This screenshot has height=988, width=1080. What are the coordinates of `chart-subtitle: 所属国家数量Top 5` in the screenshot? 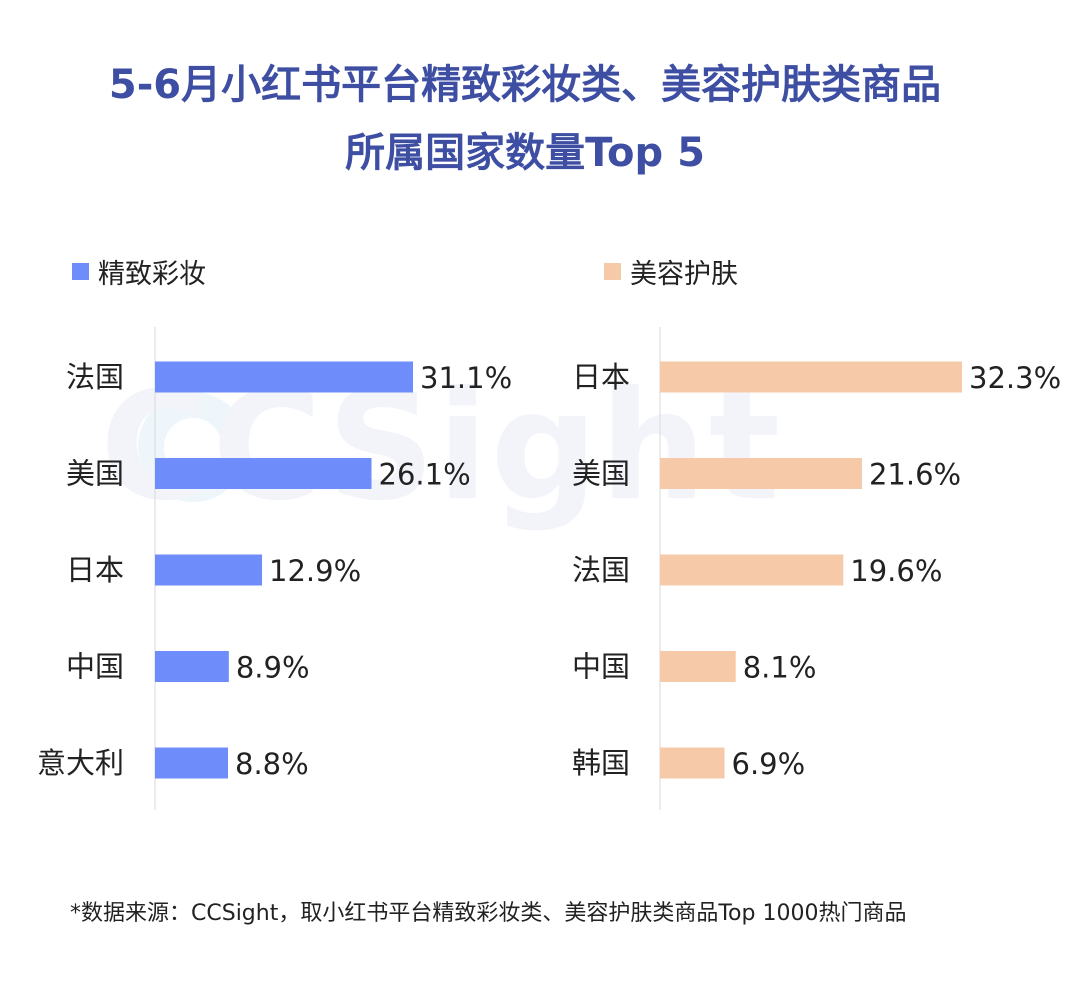 It's located at (525, 153).